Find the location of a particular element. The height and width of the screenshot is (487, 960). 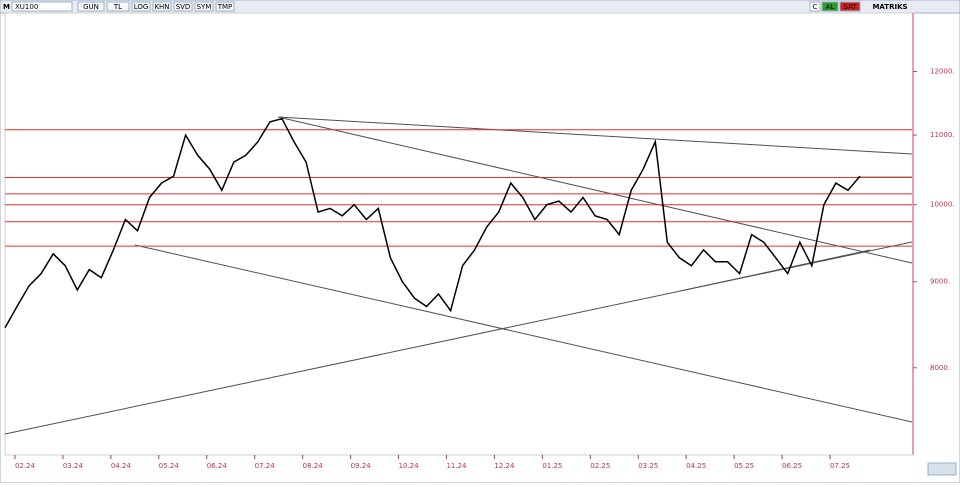

x-tick-label: 09.24 is located at coordinates (361, 466).